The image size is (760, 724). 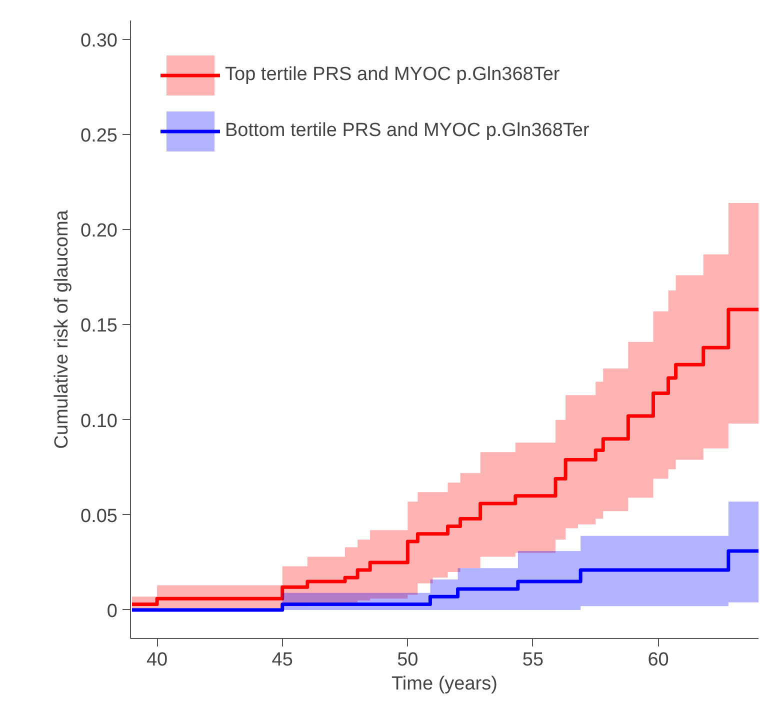 What do you see at coordinates (112, 611) in the screenshot?
I see `y-tick-label: 0` at bounding box center [112, 611].